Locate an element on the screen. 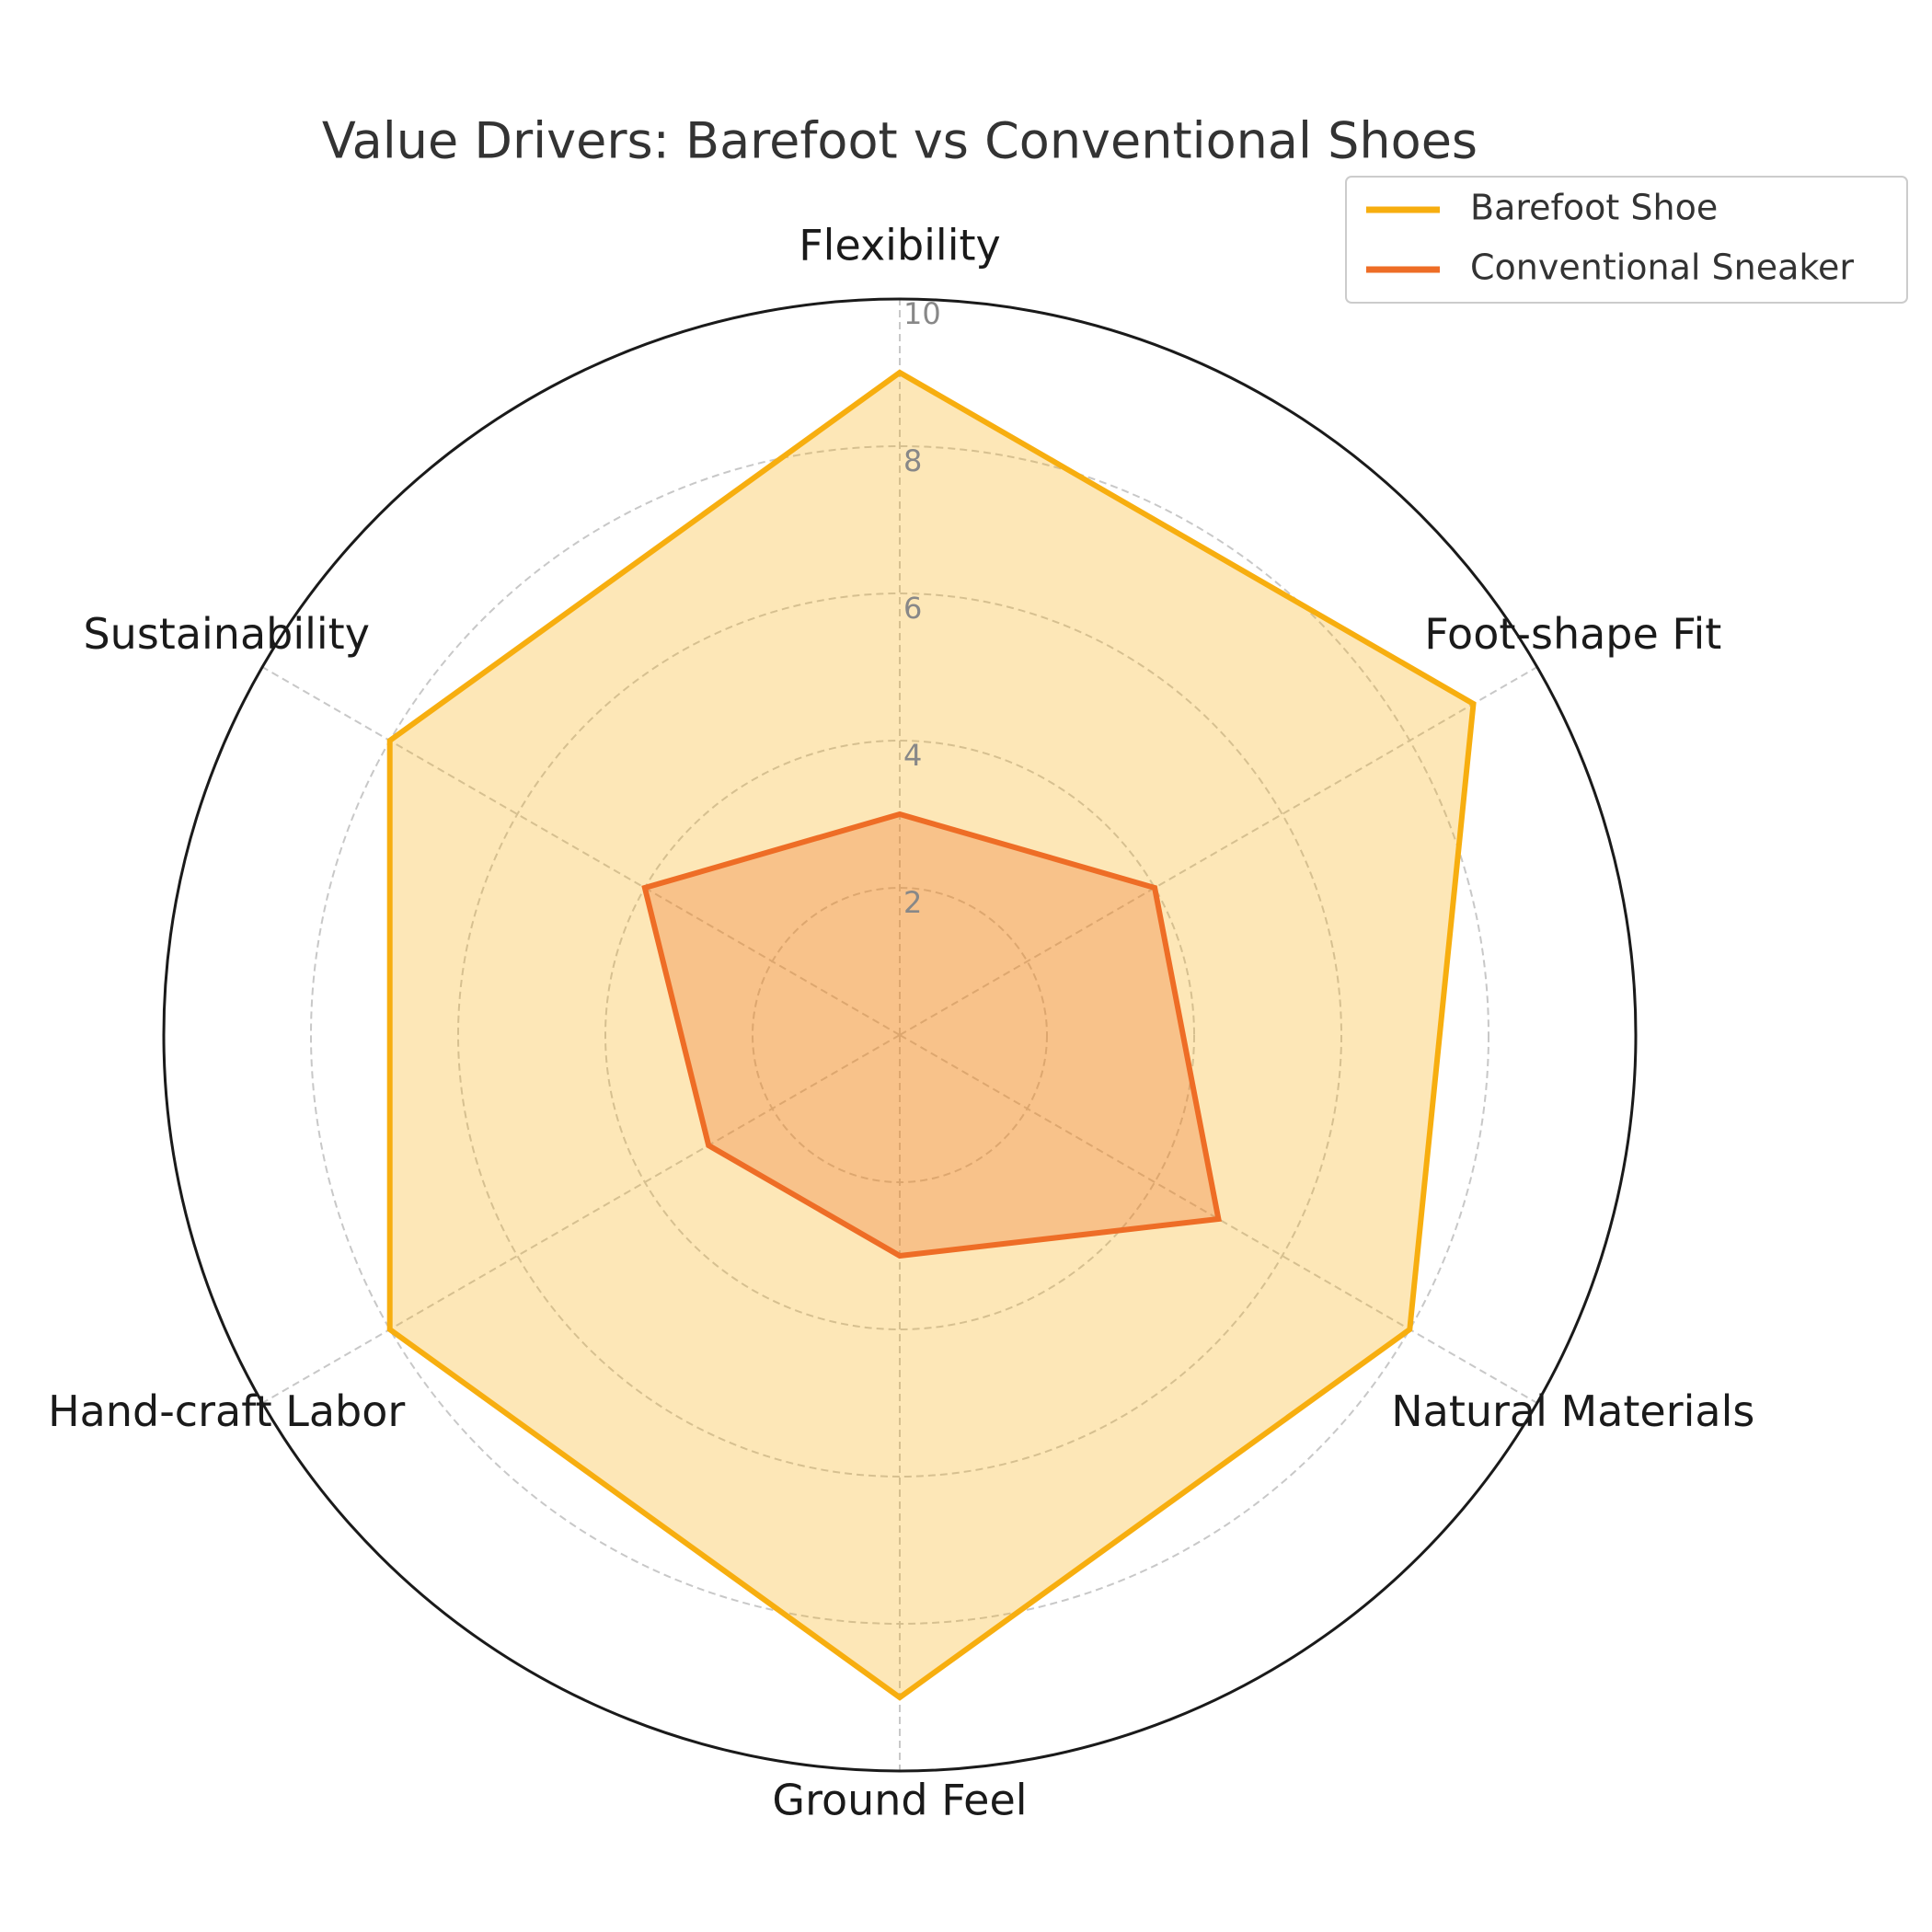 This screenshot has width=1932, height=1932. legend-label: Barefoot Shoe is located at coordinates (1594, 208).